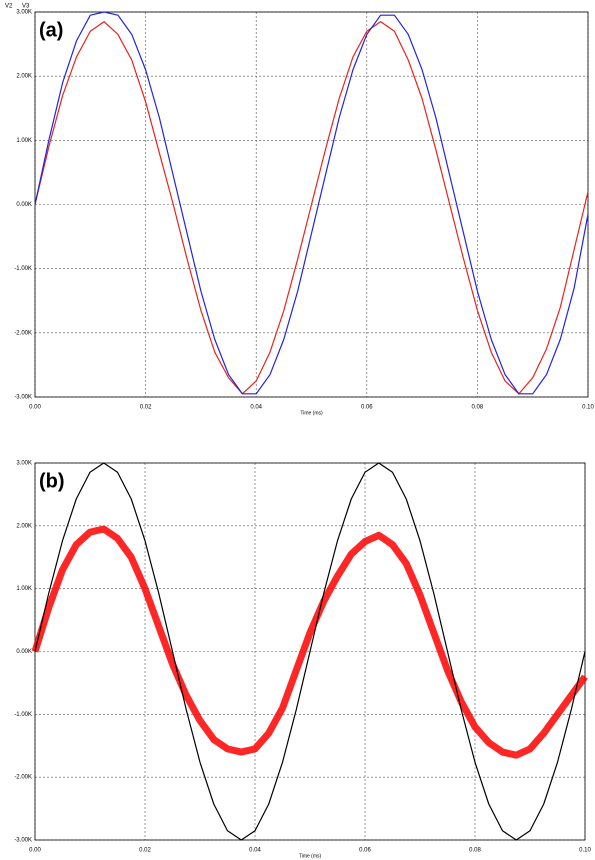  I want to click on legend-entry: V3, so click(26, 7).